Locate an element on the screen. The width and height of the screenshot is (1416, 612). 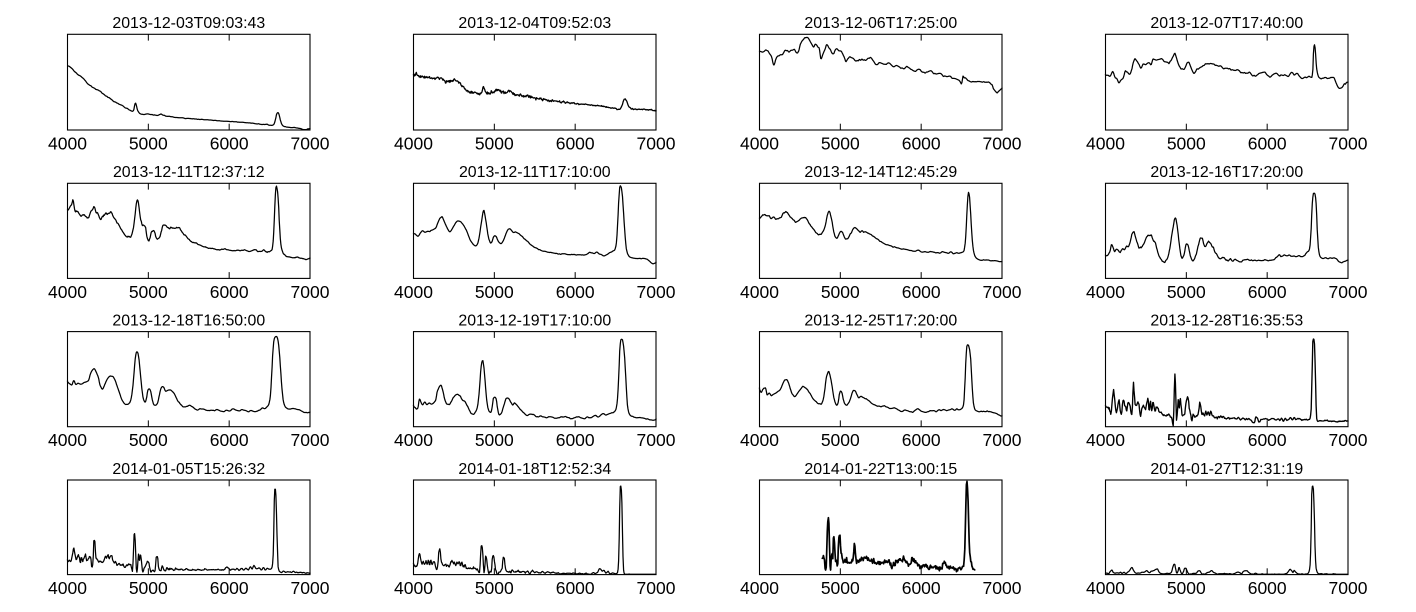
svg-text: 2014-01-18T12:52:34 is located at coordinates (534, 469).